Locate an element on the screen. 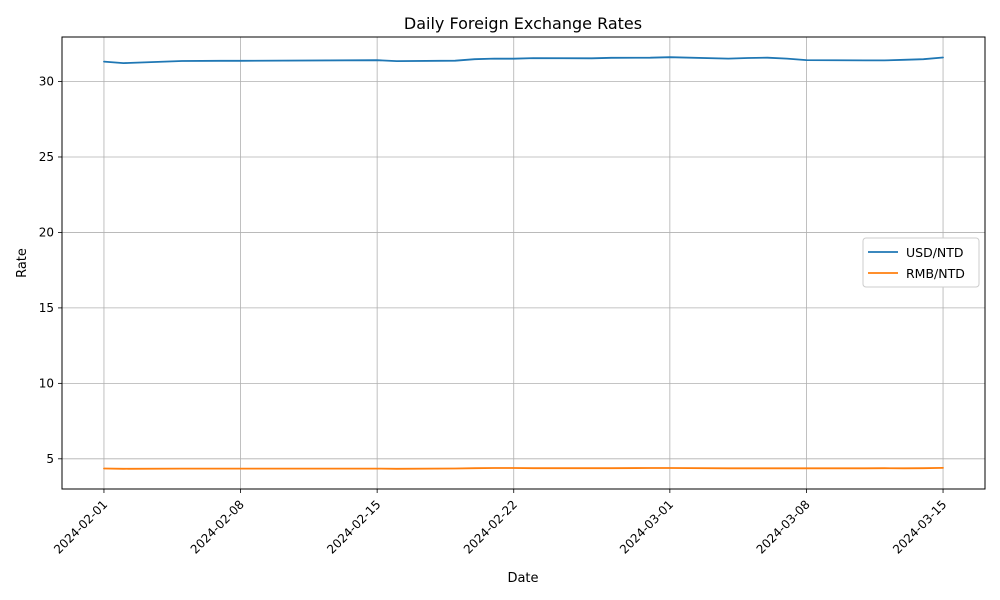 The image size is (1000, 600). y-axis-title: Rate is located at coordinates (22, 263).